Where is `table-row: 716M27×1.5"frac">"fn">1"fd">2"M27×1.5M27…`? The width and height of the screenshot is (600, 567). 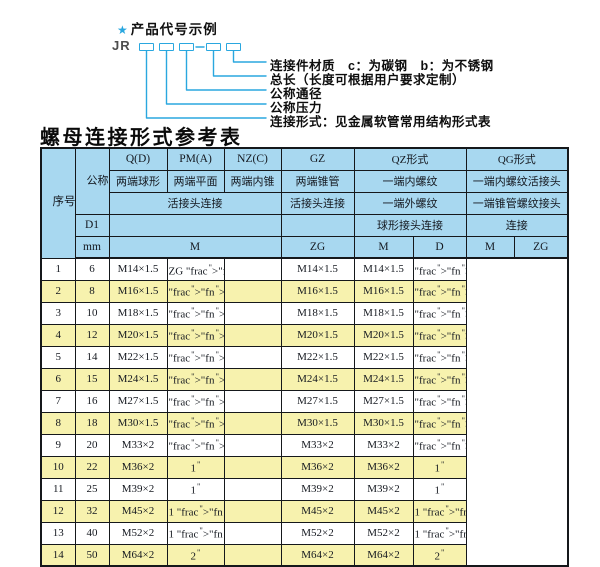 table-row: 716M27×1.5"frac">"fn">1"fd">2"M27×1.5M27… is located at coordinates (304, 401).